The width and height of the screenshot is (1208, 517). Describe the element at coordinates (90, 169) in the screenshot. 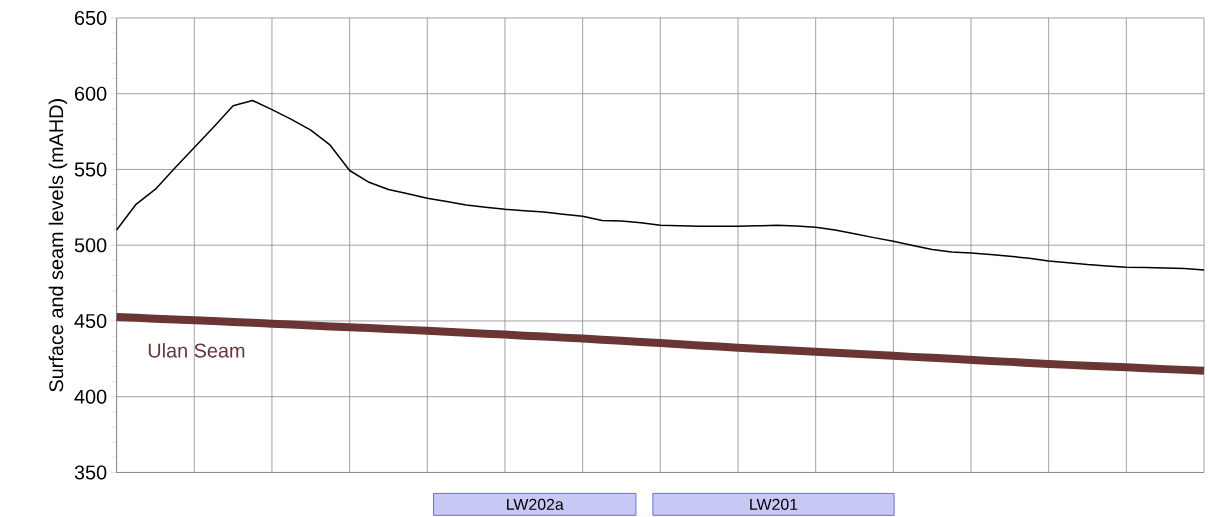

I see `y-tick-label: 550` at that location.